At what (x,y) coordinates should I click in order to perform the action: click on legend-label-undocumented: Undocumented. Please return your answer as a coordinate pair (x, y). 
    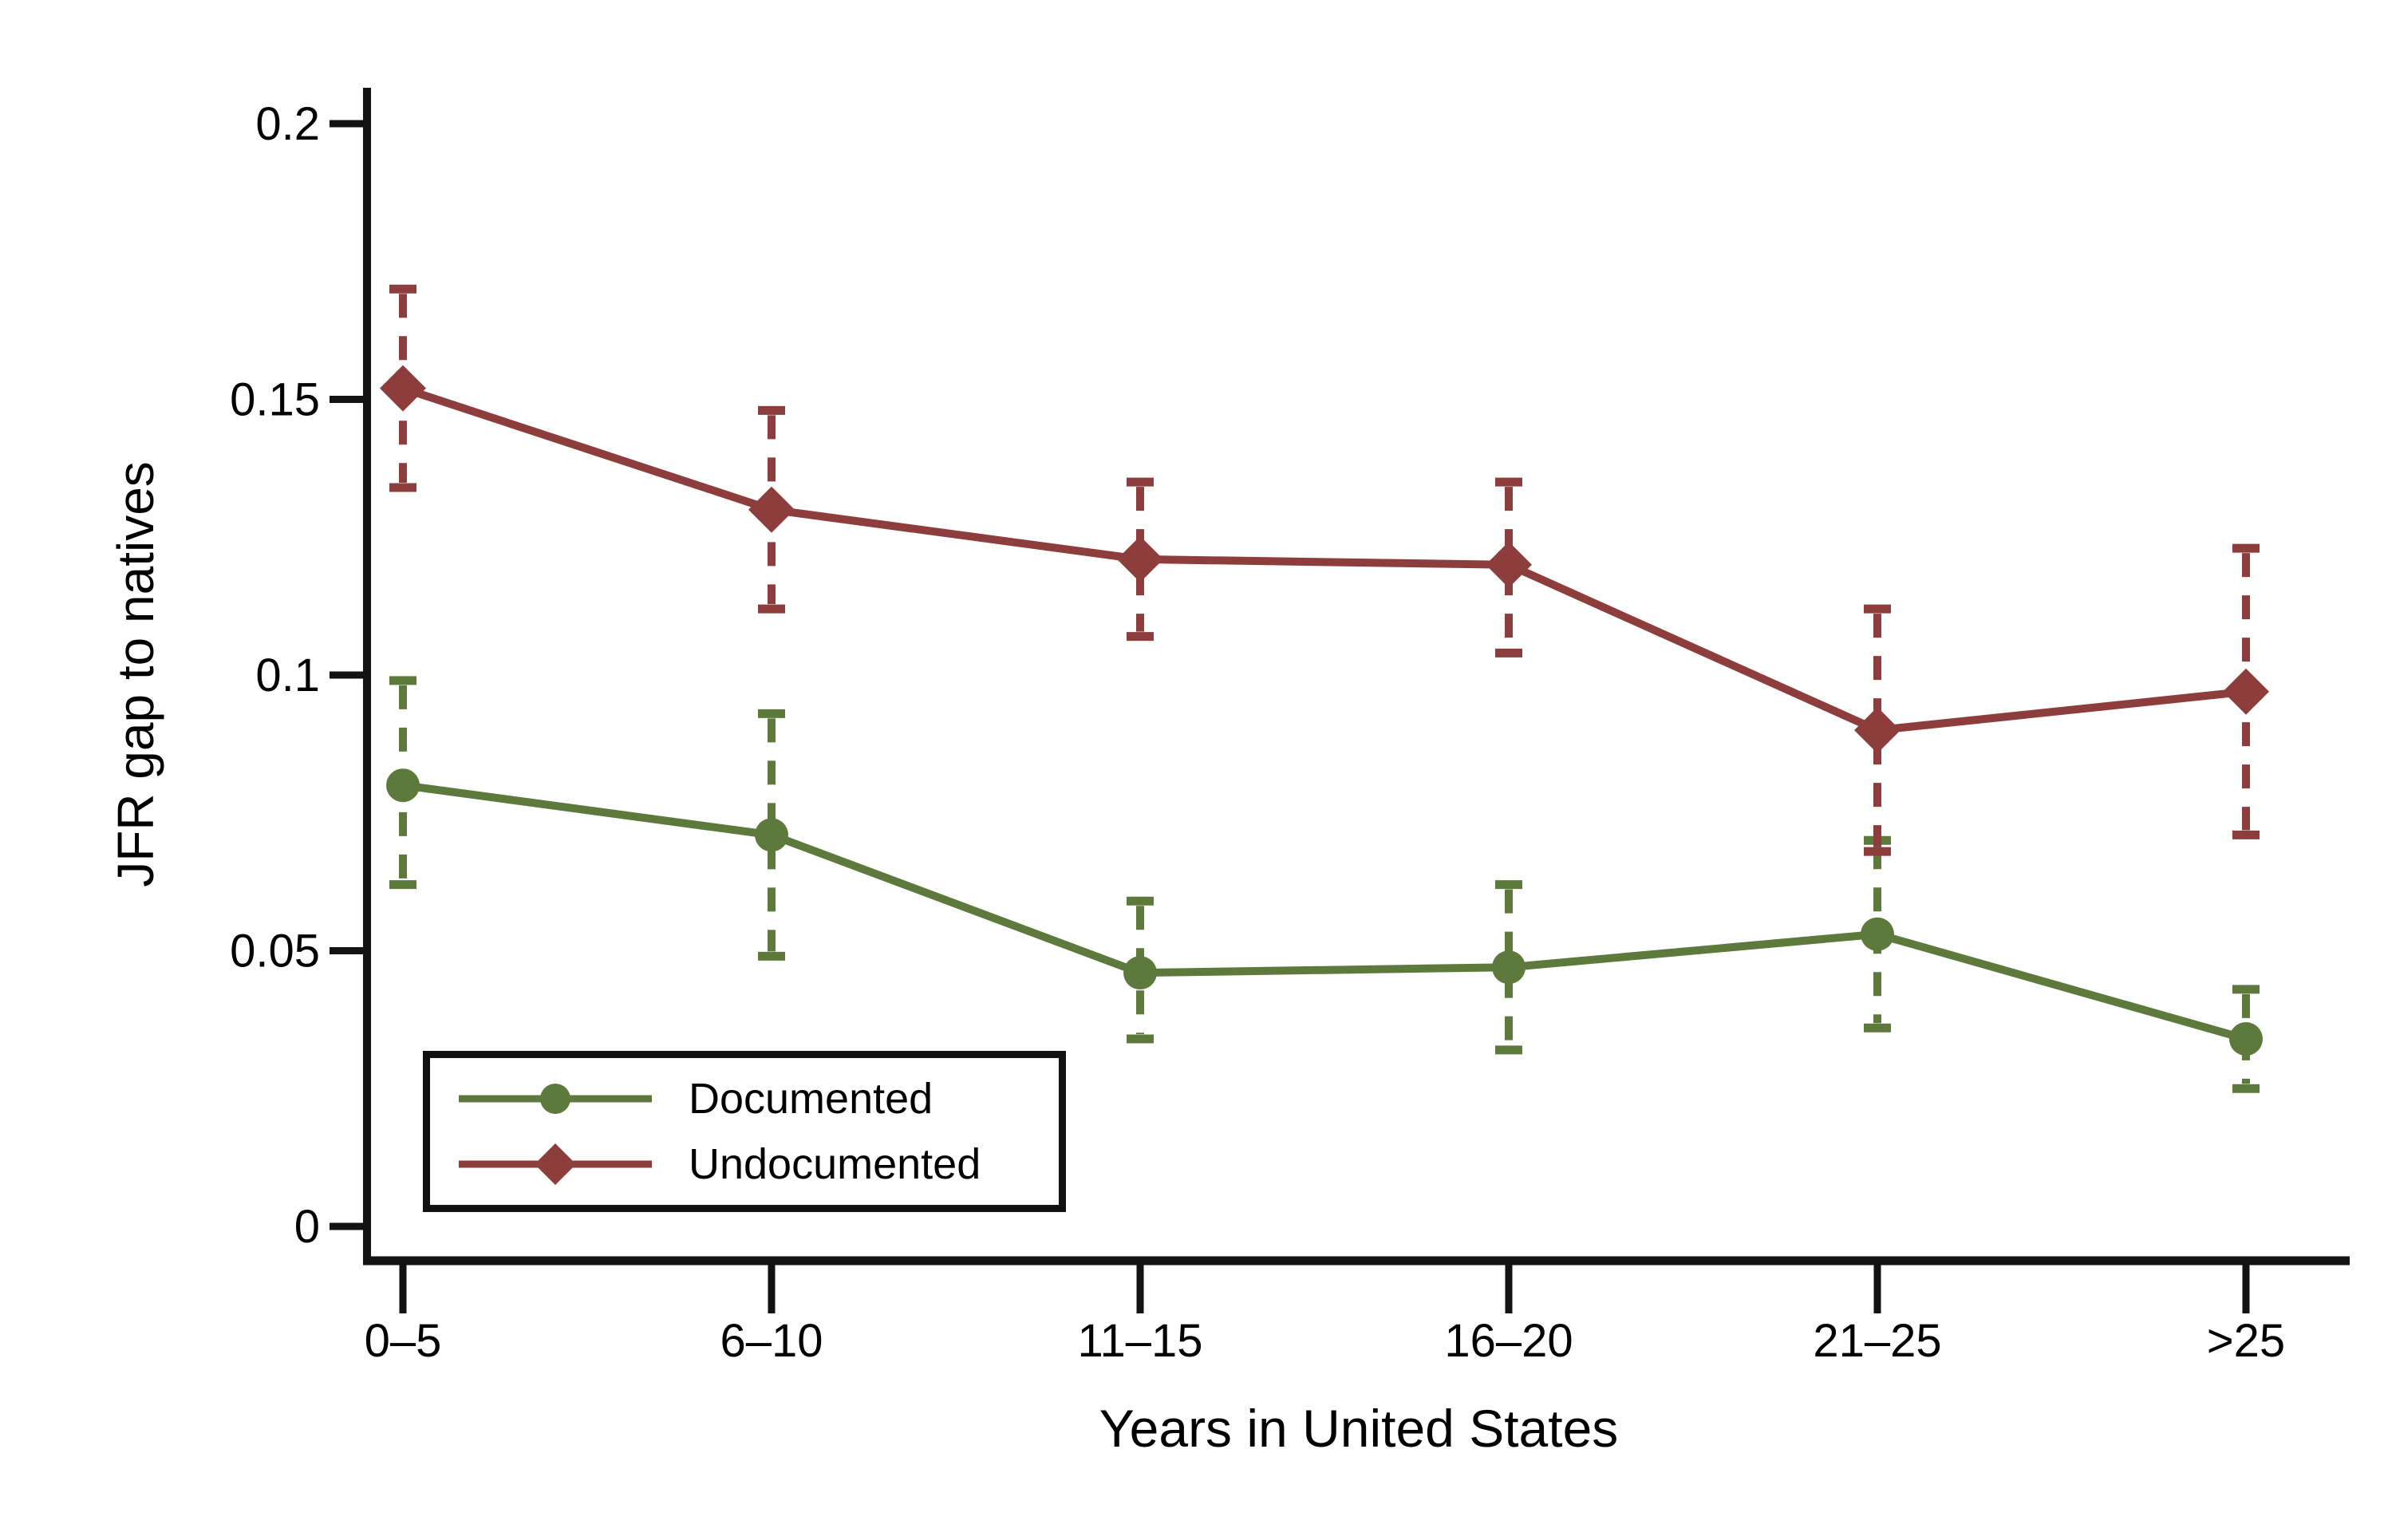
    Looking at the image, I should click on (835, 1164).